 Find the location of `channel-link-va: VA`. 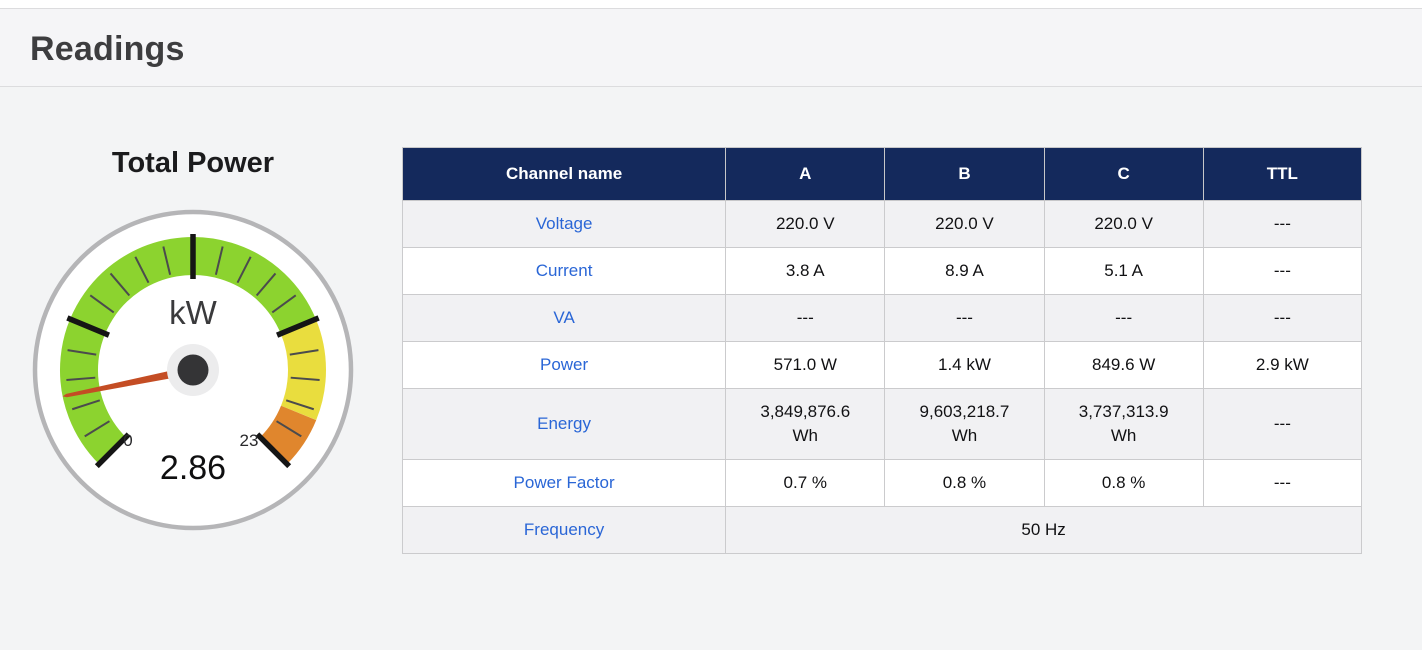

channel-link-va: VA is located at coordinates (564, 317).